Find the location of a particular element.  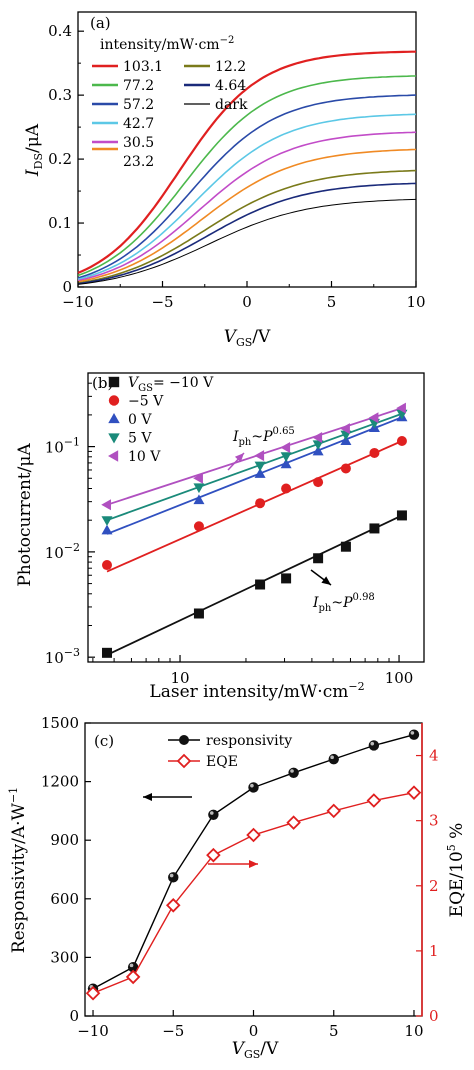

right-y-tick-label: 2 is located at coordinates (434, 886).